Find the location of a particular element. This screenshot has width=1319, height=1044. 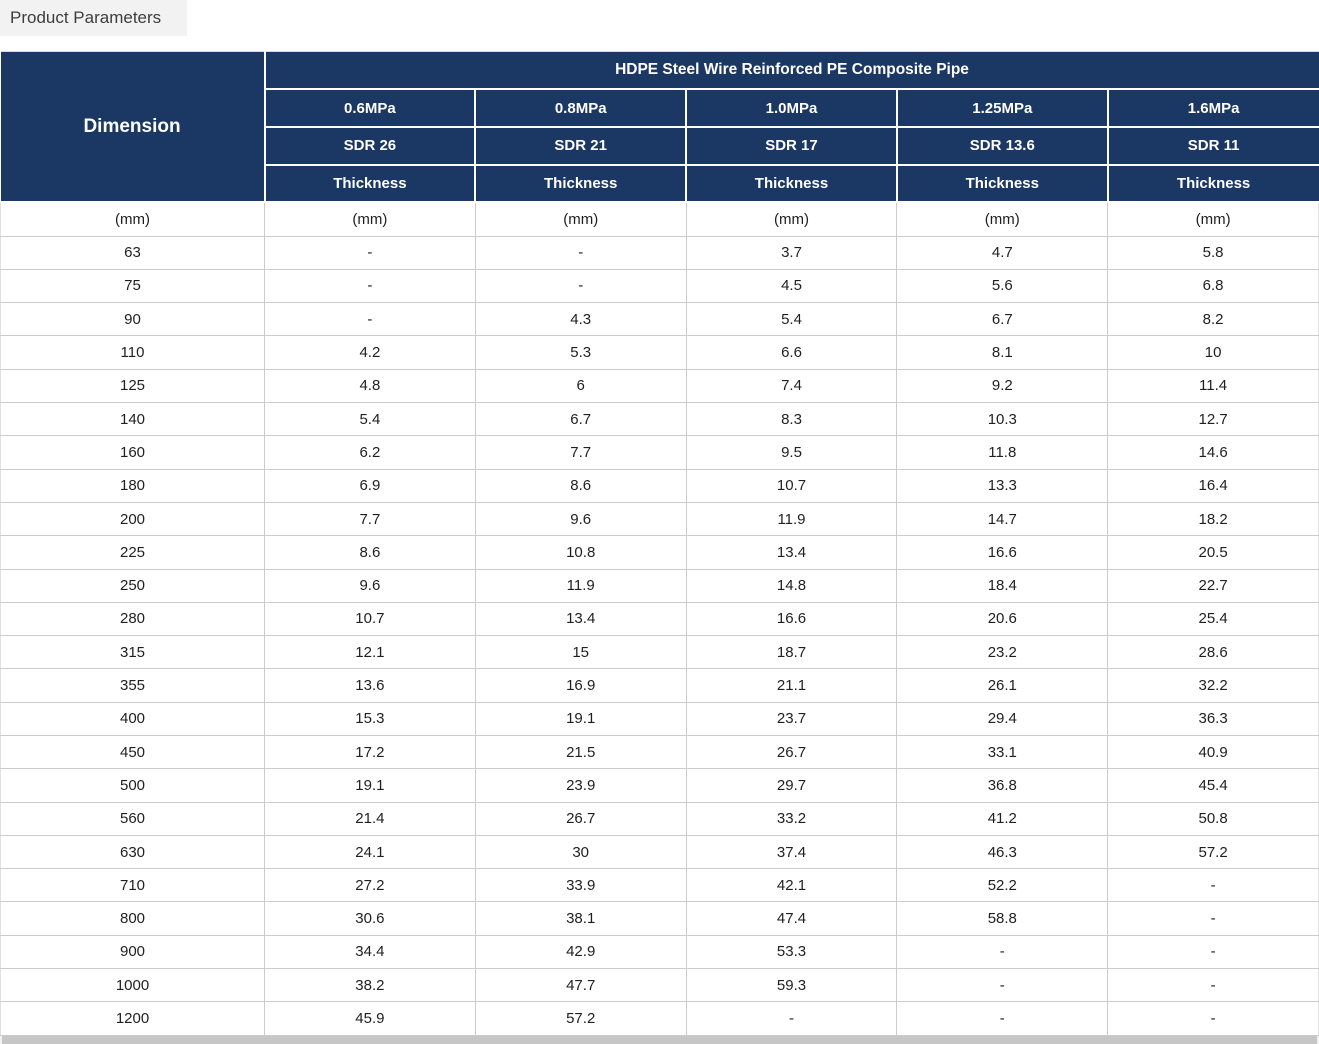

unit-row: (mm) (mm) (mm) (mm) (mm) (mm) is located at coordinates (659, 219).